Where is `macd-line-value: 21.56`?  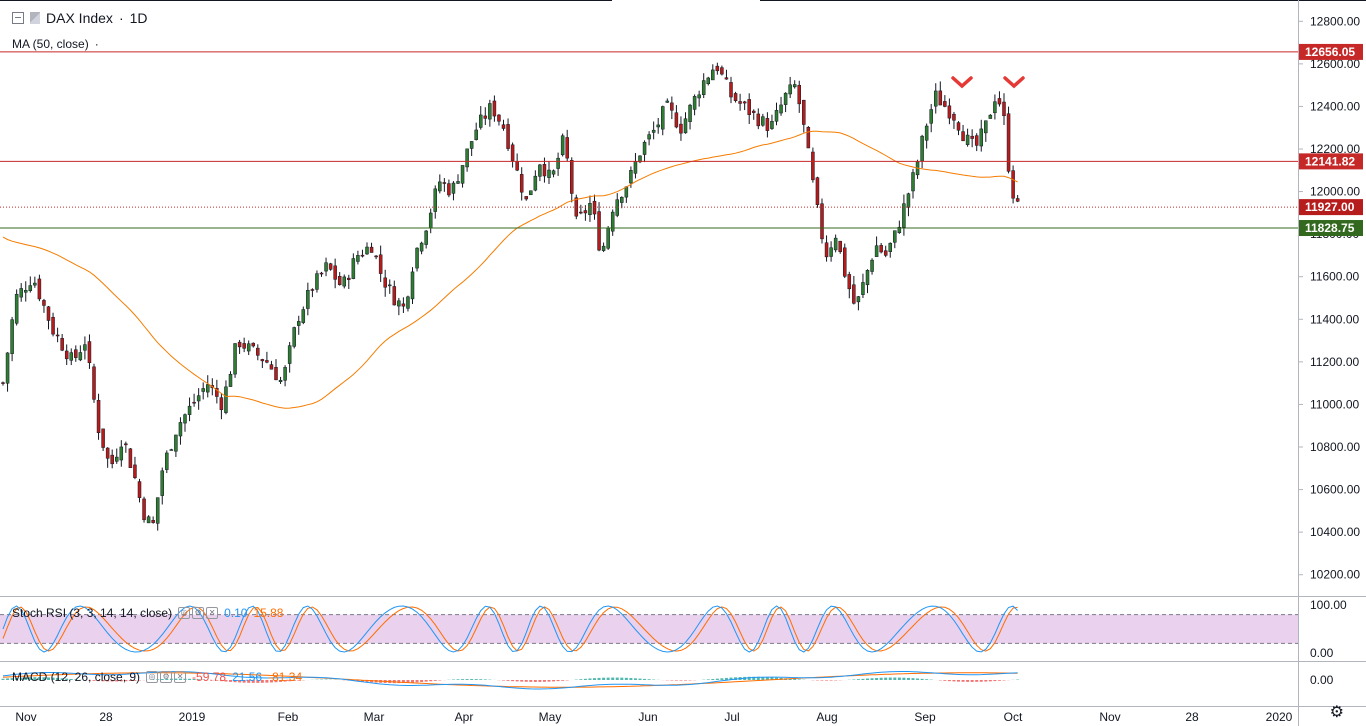
macd-line-value: 21.56 is located at coordinates (247, 677).